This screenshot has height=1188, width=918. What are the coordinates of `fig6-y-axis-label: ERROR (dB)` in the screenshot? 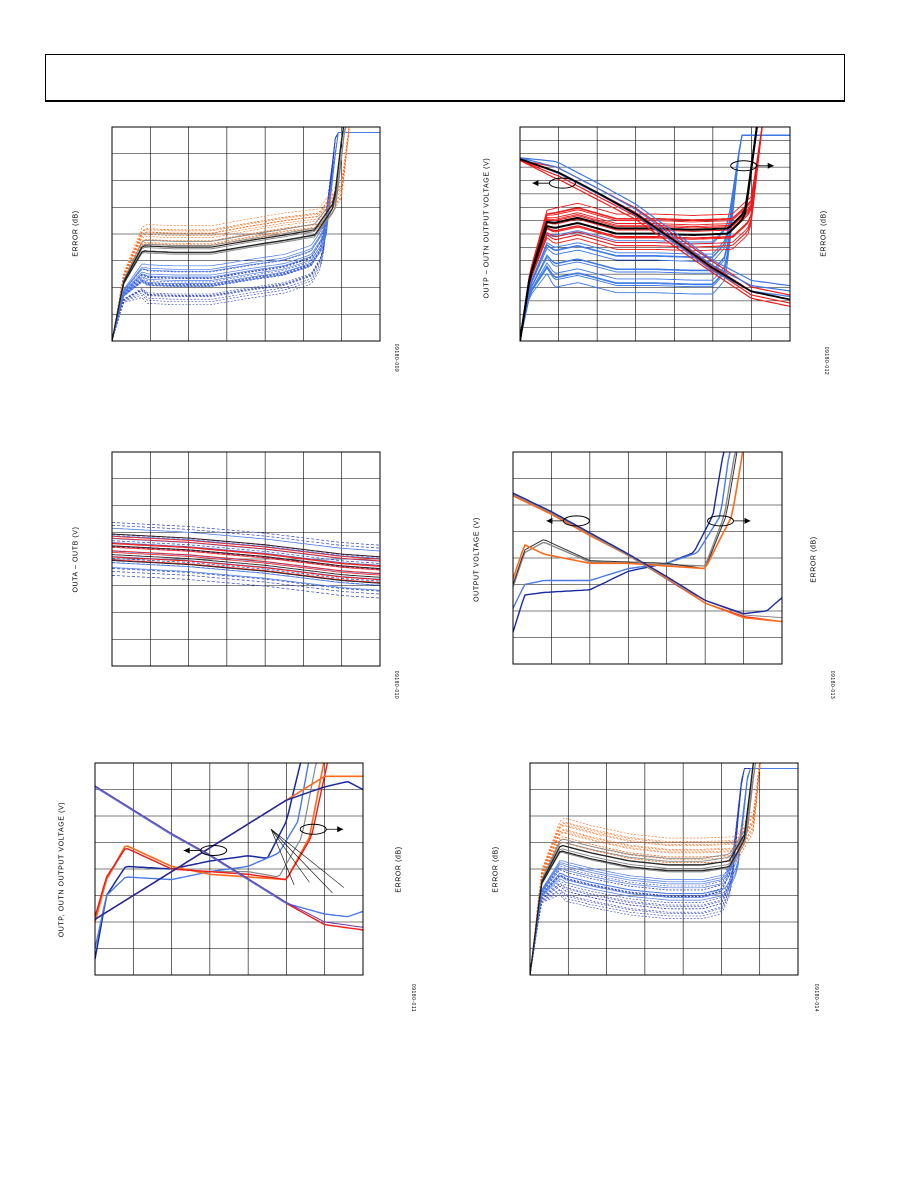 It's located at (496, 869).